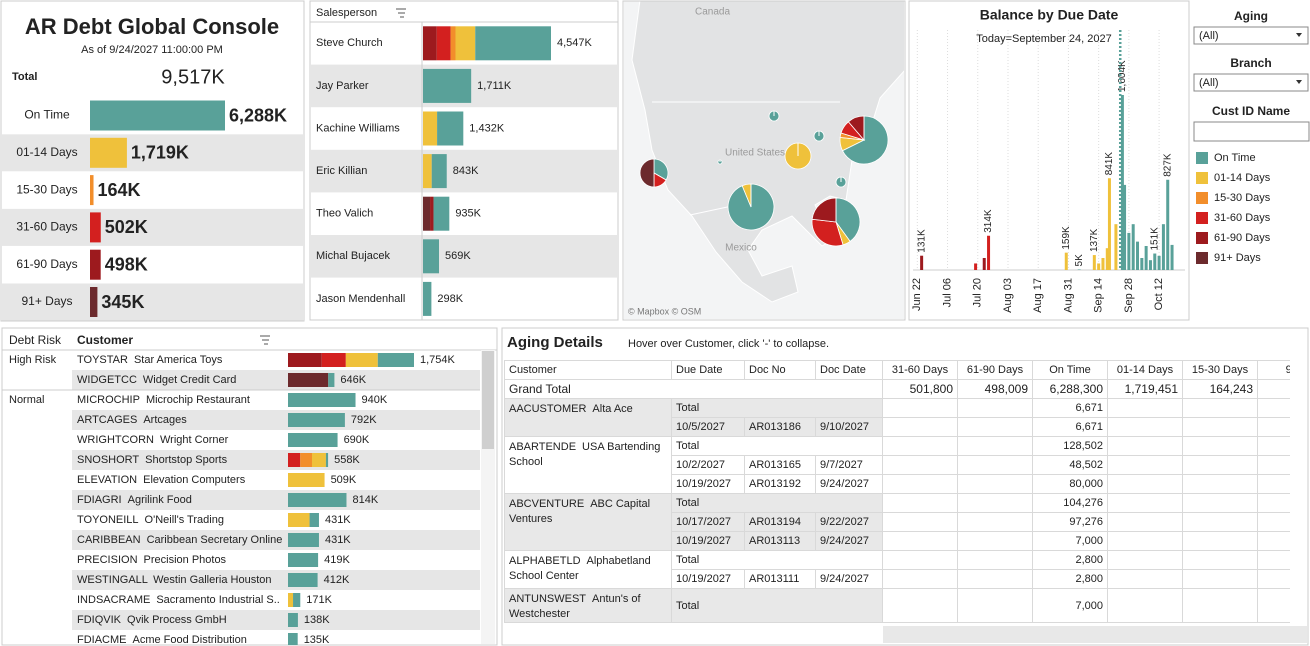  I want to click on search-input, so click(1251, 131).